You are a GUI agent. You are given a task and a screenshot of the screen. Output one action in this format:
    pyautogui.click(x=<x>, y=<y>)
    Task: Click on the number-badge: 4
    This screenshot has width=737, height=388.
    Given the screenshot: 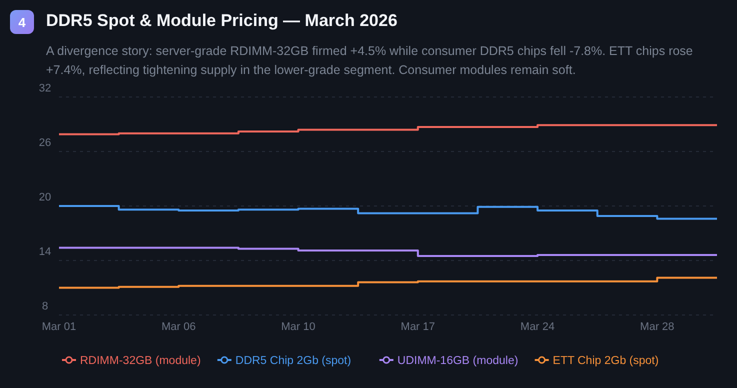 What is the action you would take?
    pyautogui.click(x=22, y=22)
    